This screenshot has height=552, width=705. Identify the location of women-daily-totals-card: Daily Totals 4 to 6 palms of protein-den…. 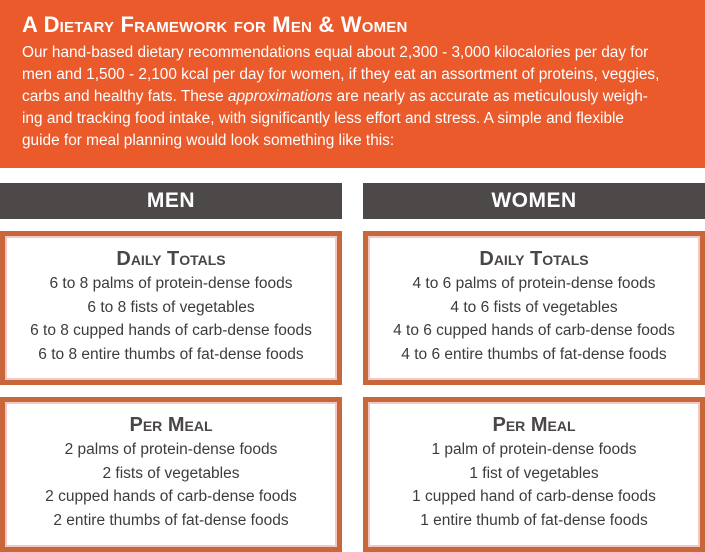
(534, 308).